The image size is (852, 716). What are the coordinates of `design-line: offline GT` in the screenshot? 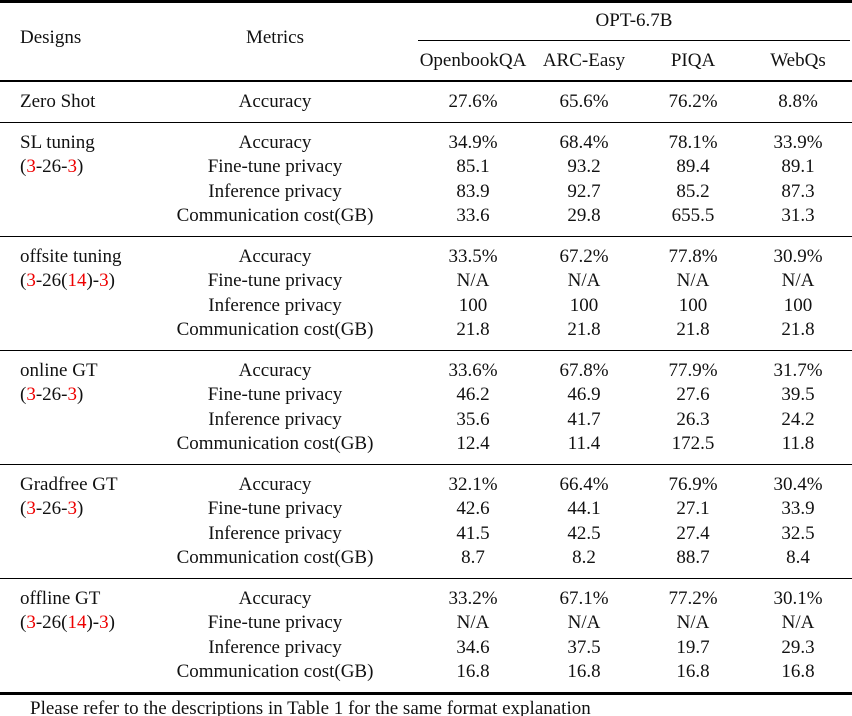 It's located at (67, 599).